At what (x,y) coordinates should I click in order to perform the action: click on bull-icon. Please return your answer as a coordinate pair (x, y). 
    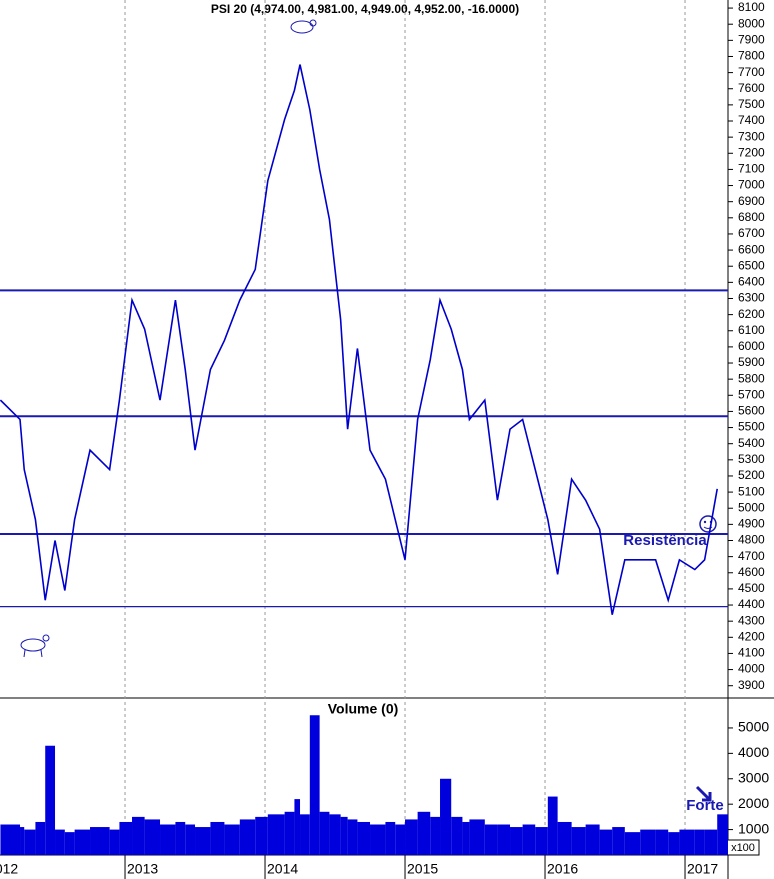
    Looking at the image, I should click on (35, 646).